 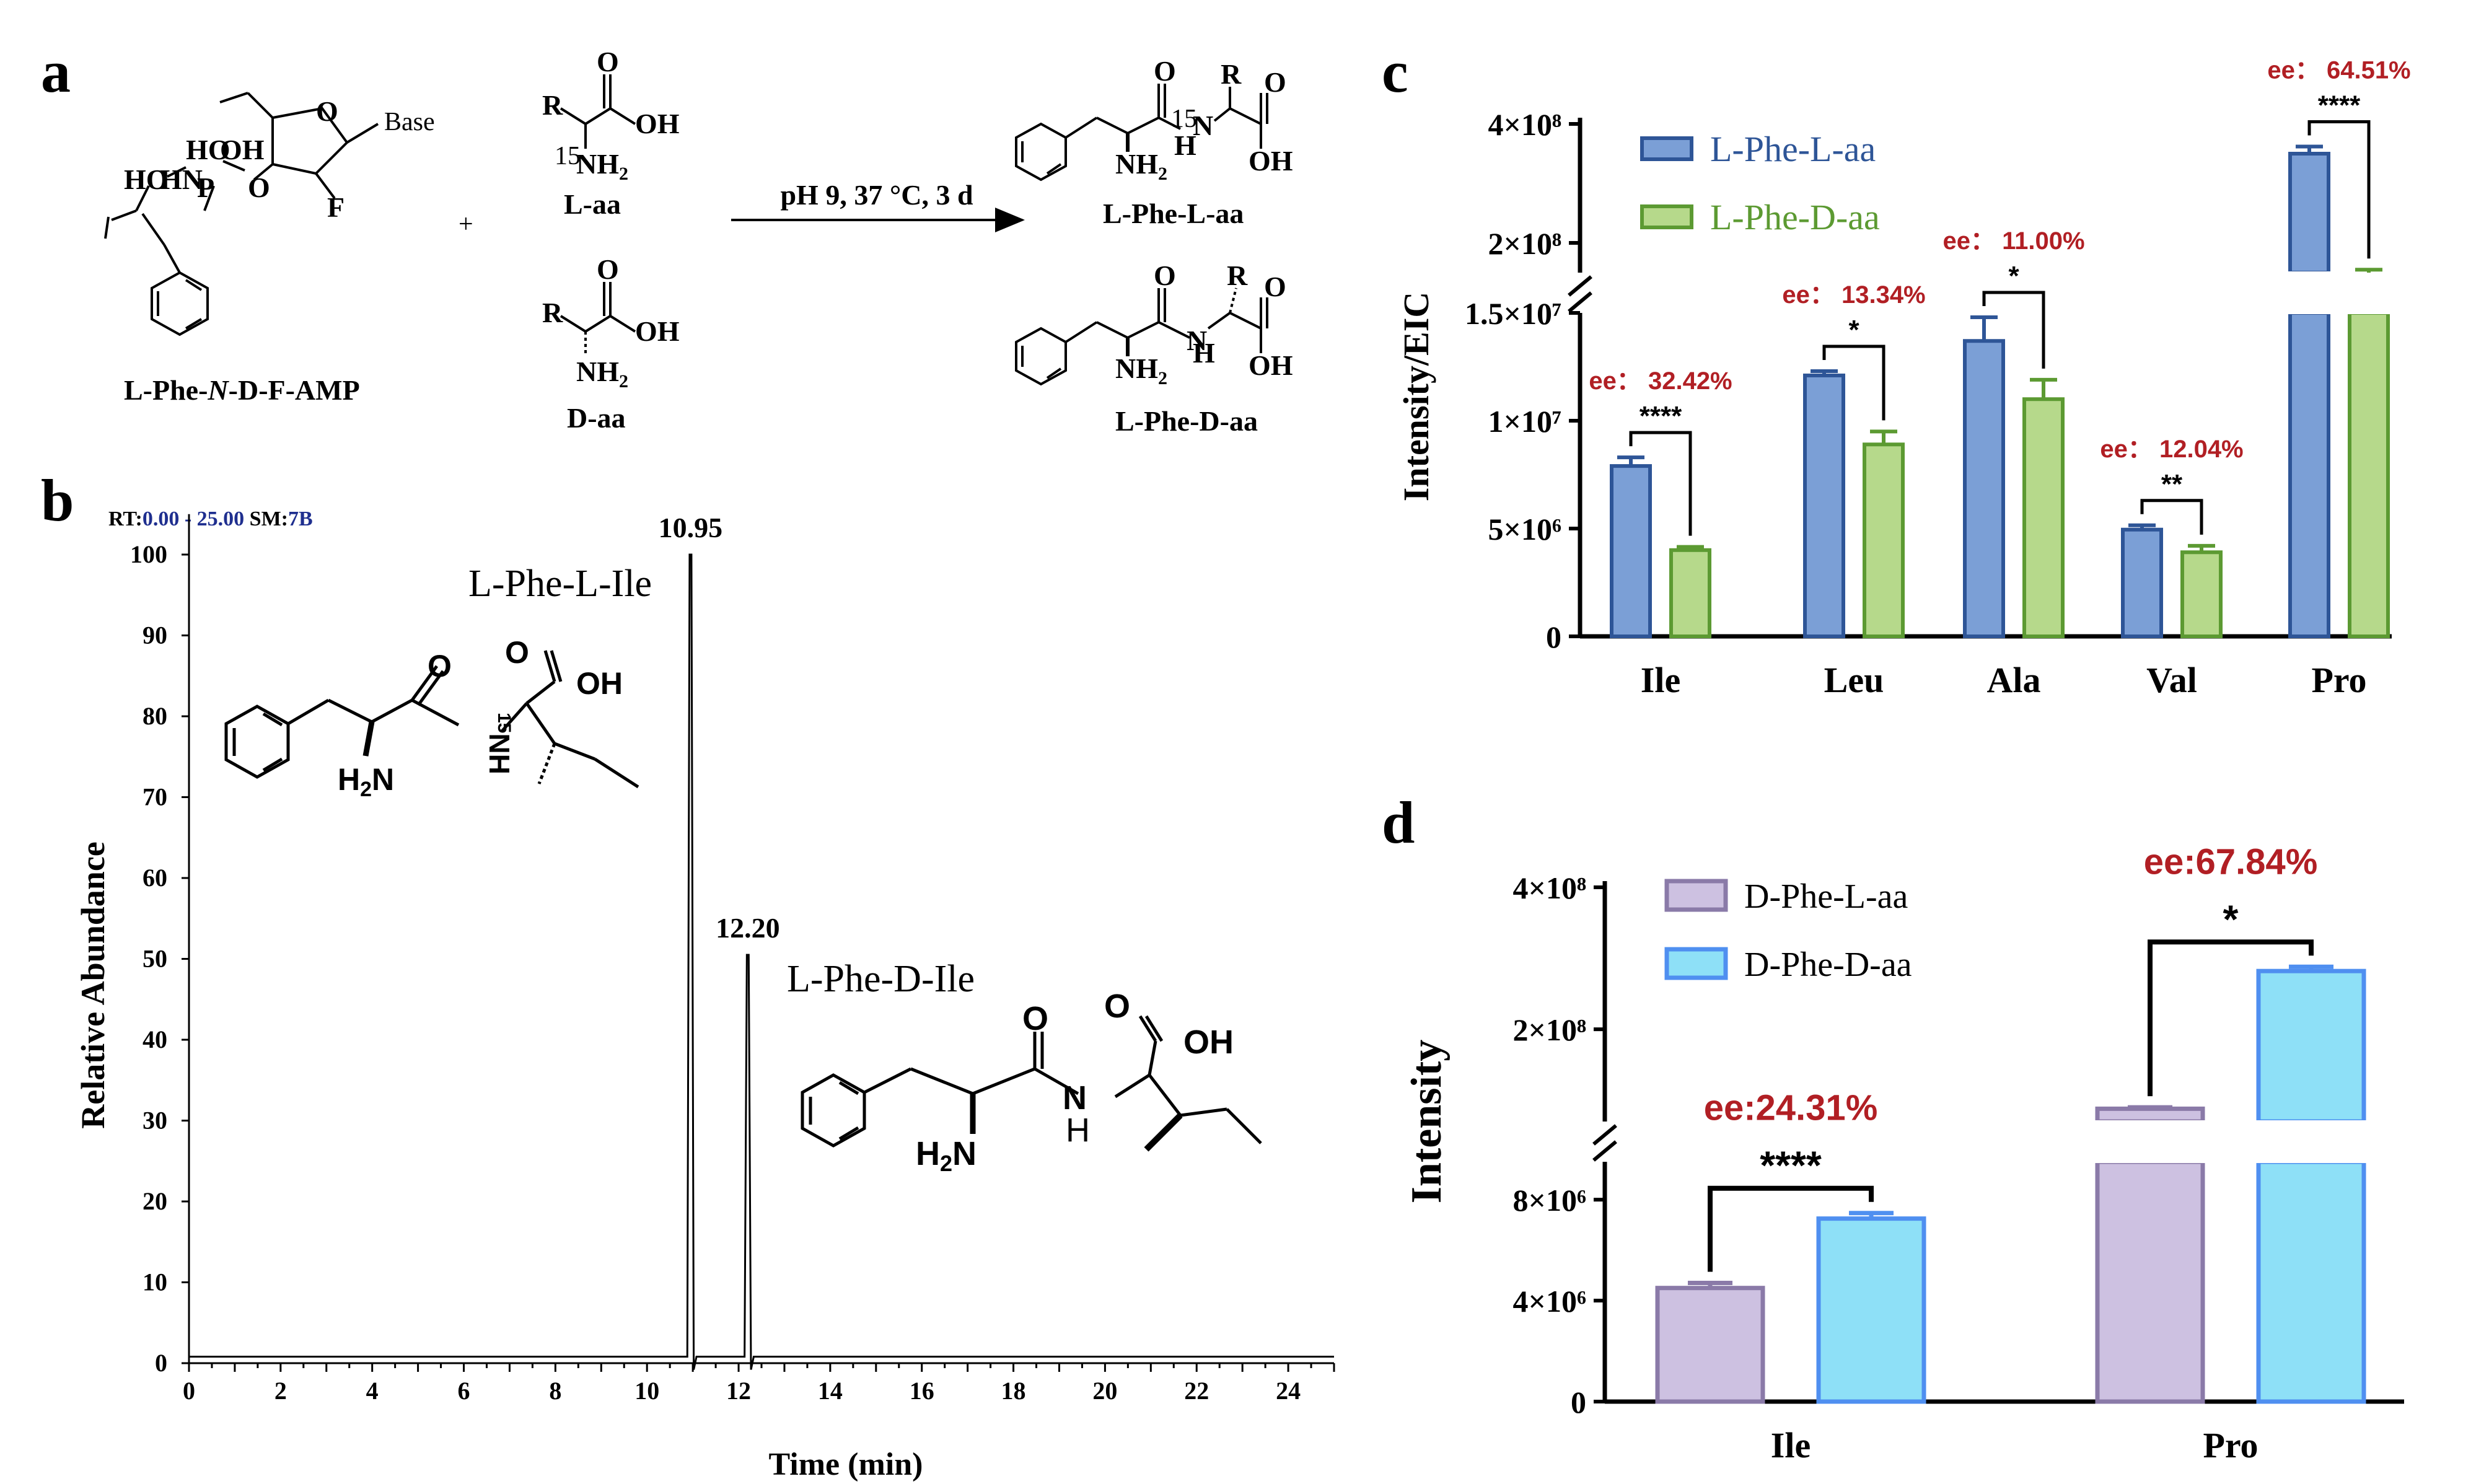 I want to click on daa-r: R, so click(x=552, y=313).